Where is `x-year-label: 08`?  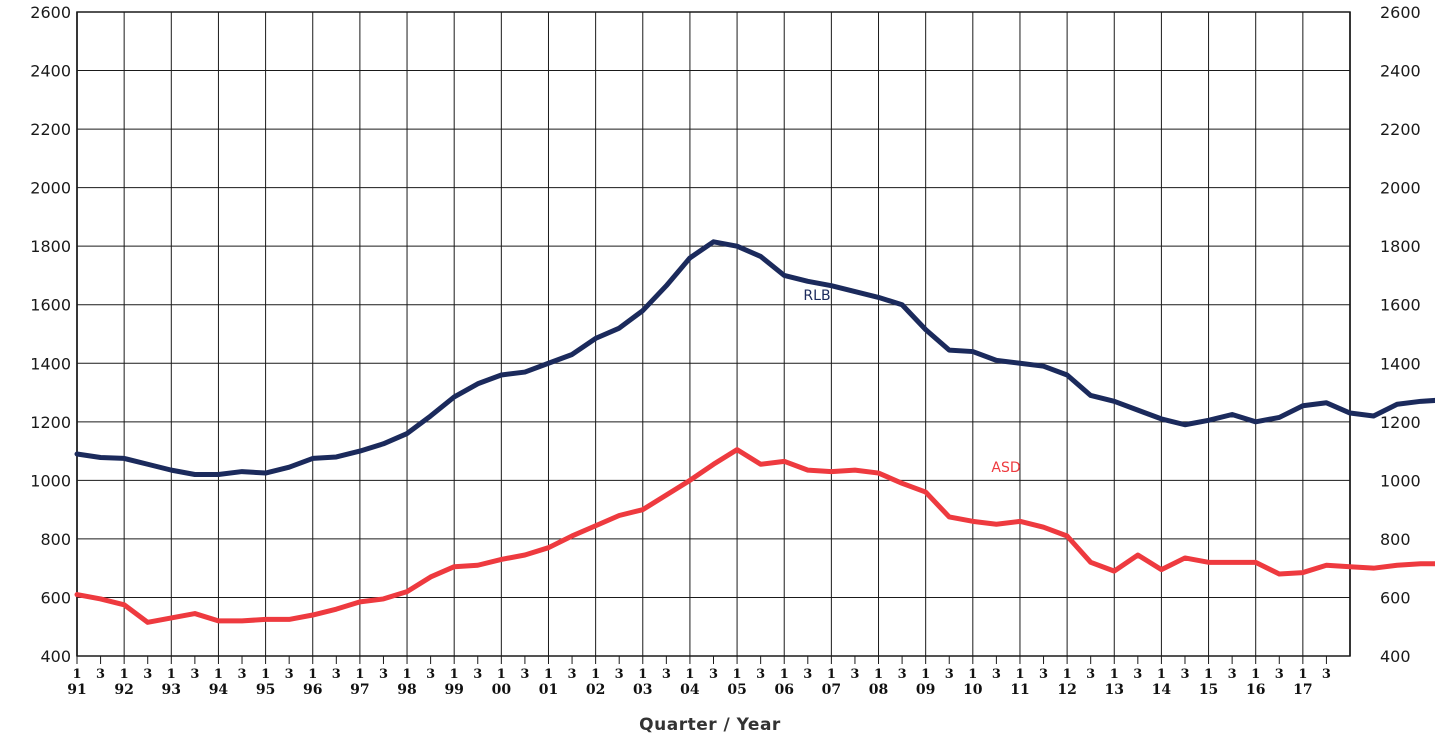 x-year-label: 08 is located at coordinates (878, 690).